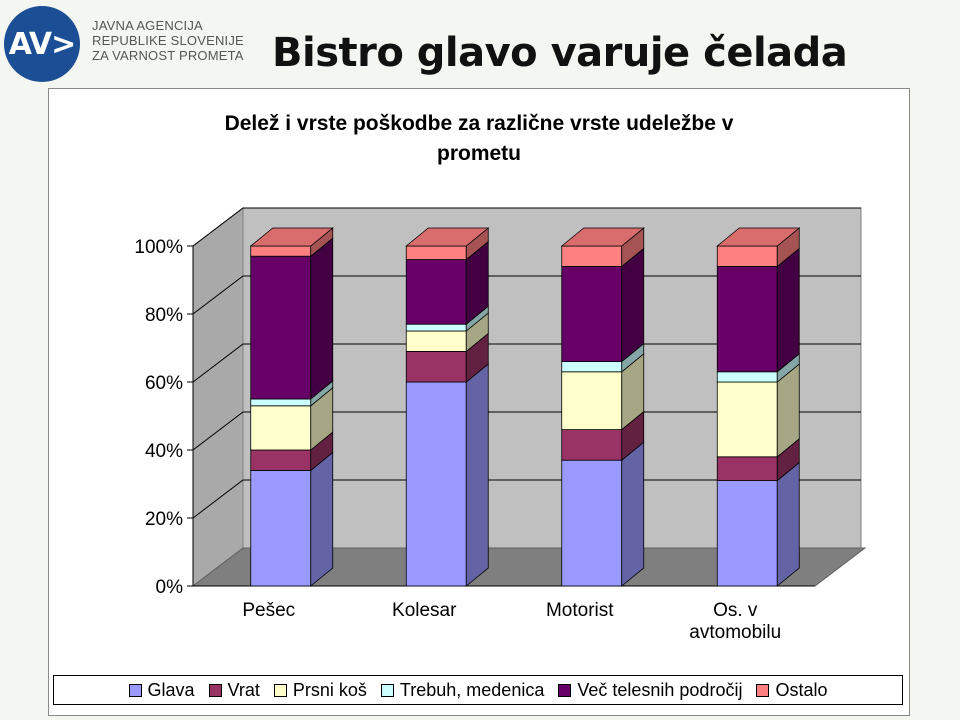 This screenshot has width=960, height=720. I want to click on legend-item: Ostalo, so click(791, 690).